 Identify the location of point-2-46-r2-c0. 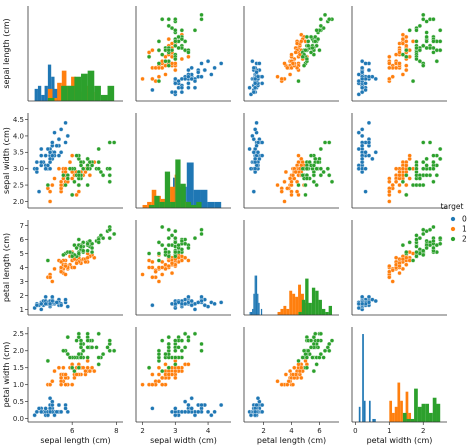
(78, 253).